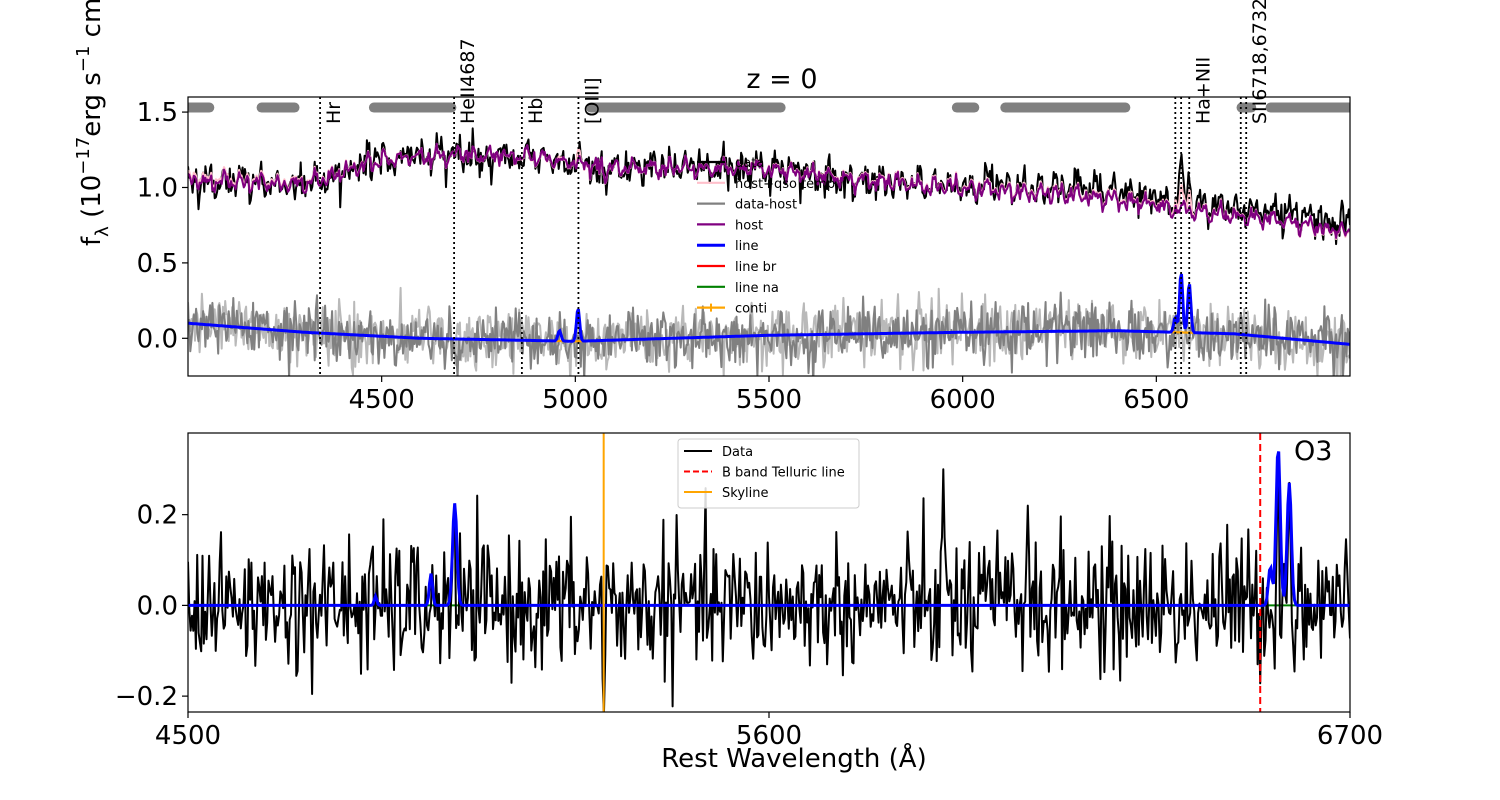  I want to click on emission-line-label-0: Hr, so click(334, 113).